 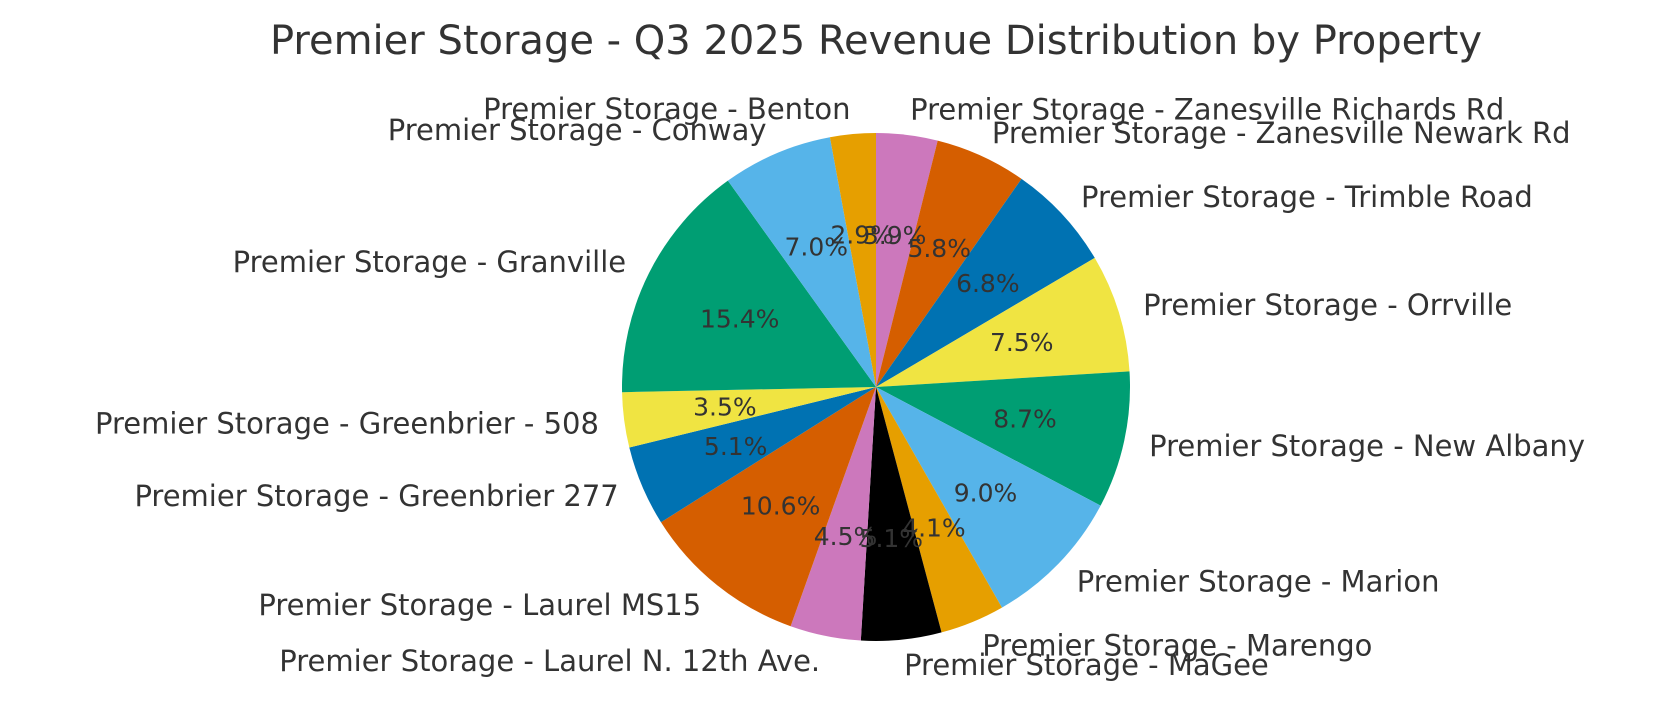 I want to click on percent-label: 7.0%, so click(x=817, y=246).